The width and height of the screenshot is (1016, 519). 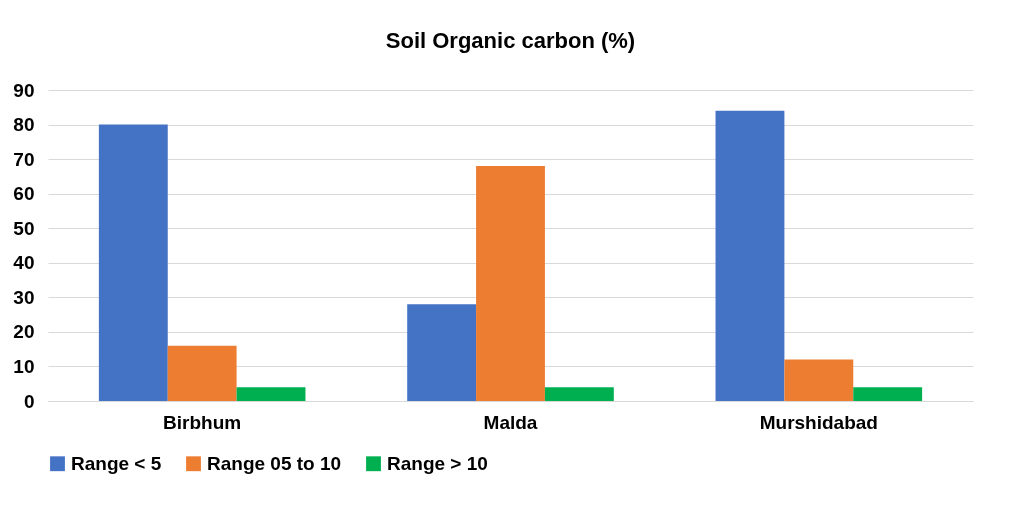 I want to click on legend-label: Range > 10, so click(x=437, y=463).